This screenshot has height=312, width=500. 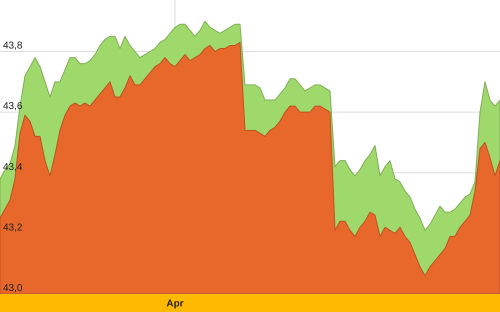 I want to click on y-tick-label: 43,0, so click(x=13, y=288).